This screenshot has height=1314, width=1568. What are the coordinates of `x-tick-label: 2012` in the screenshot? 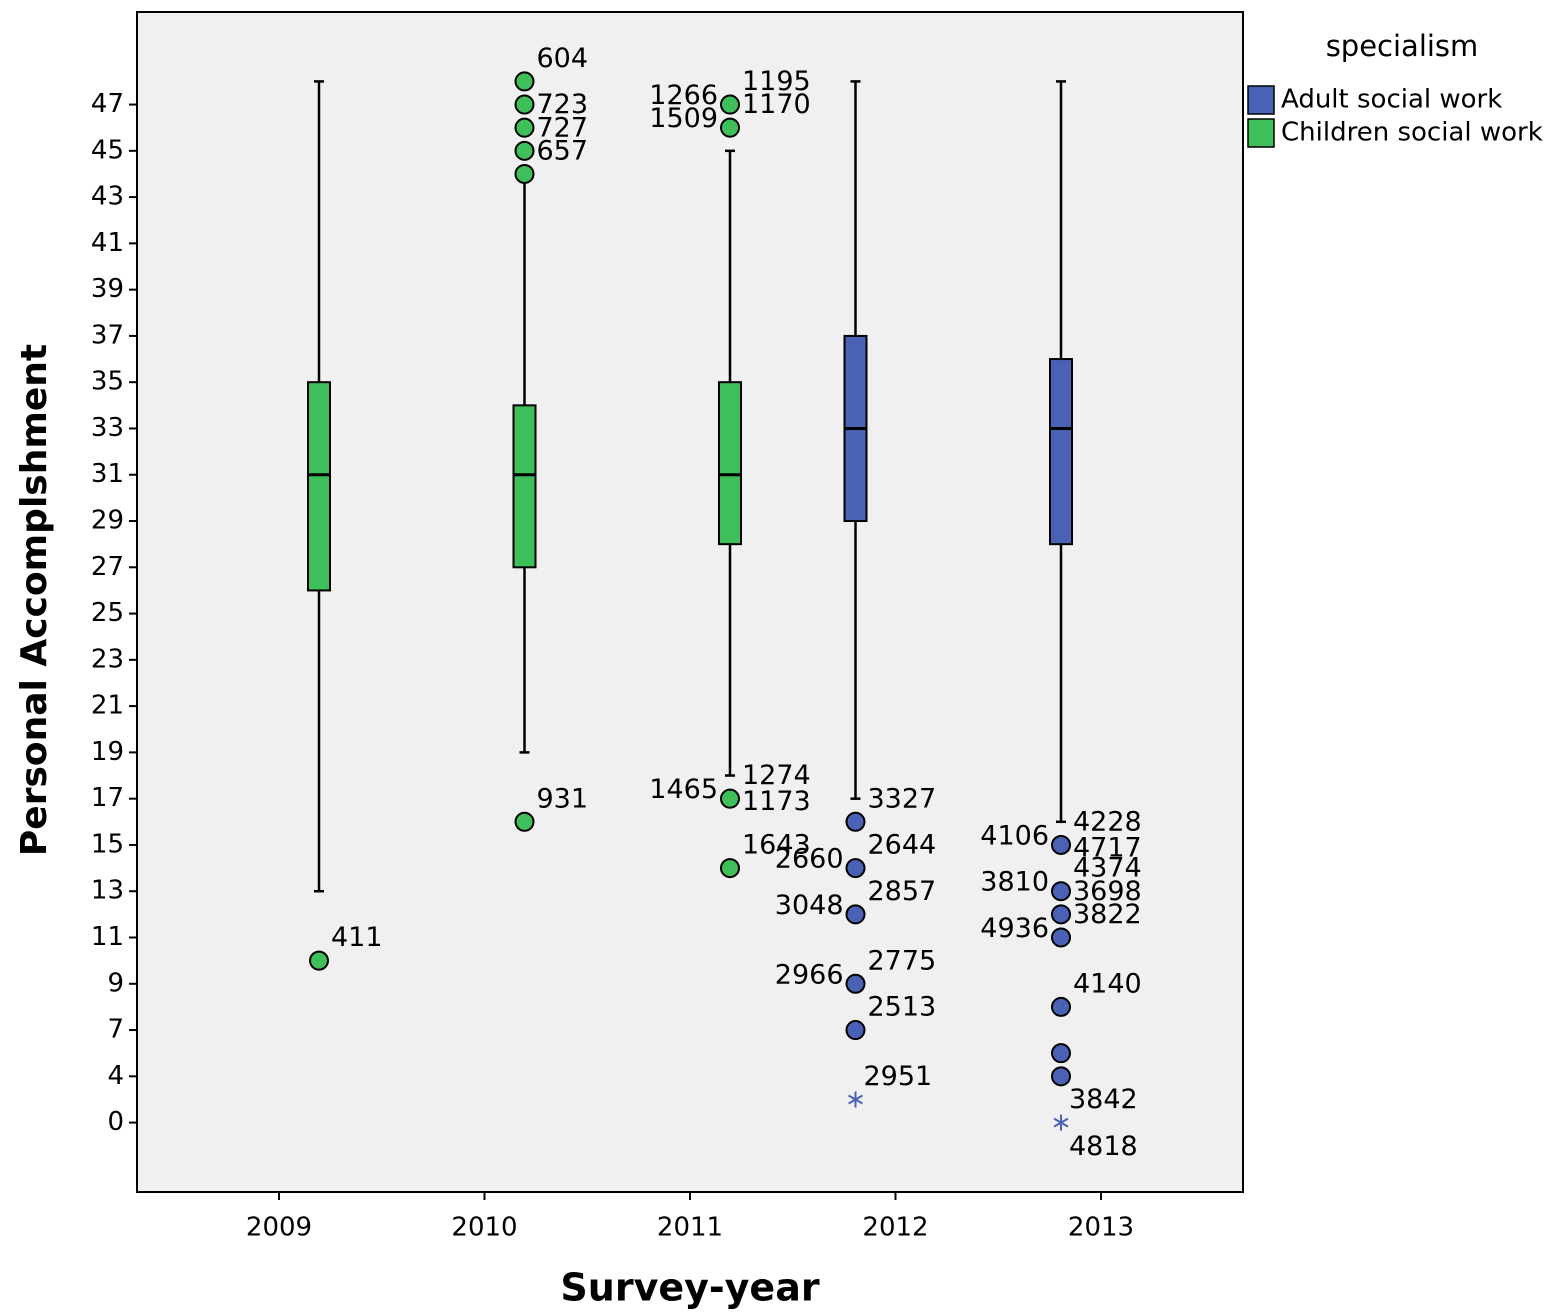 It's located at (895, 1228).